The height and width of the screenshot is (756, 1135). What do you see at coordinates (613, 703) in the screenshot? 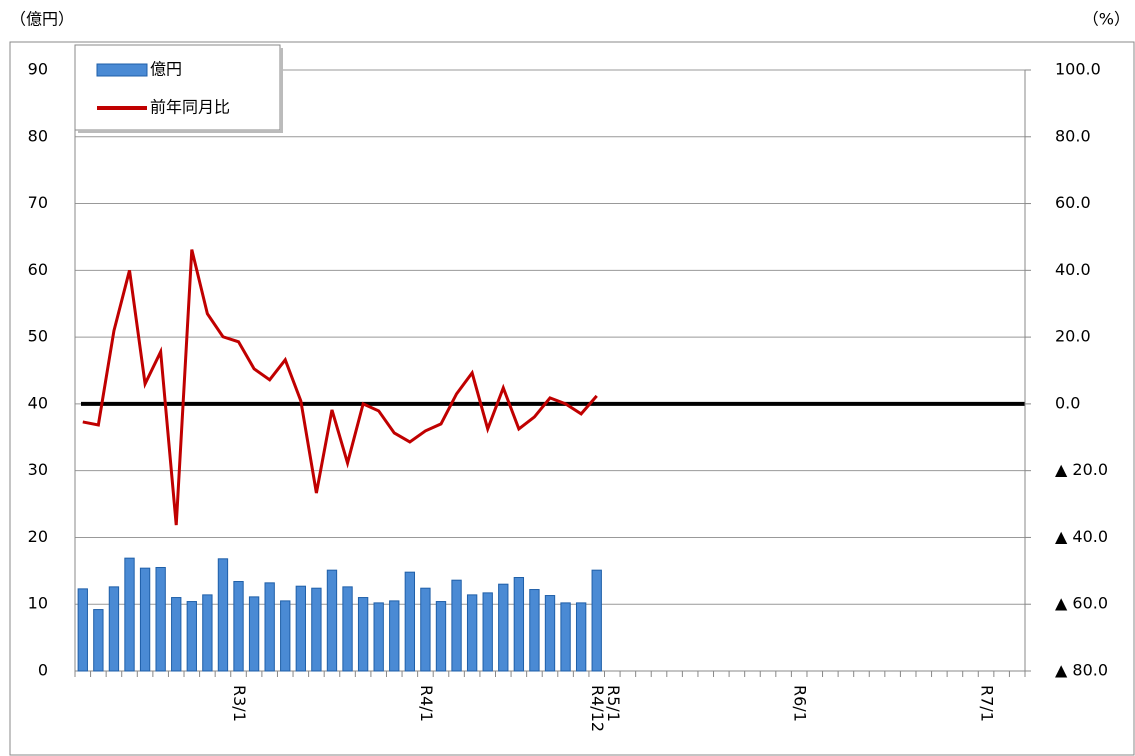
I see `x-tick-label: R5/1` at bounding box center [613, 703].